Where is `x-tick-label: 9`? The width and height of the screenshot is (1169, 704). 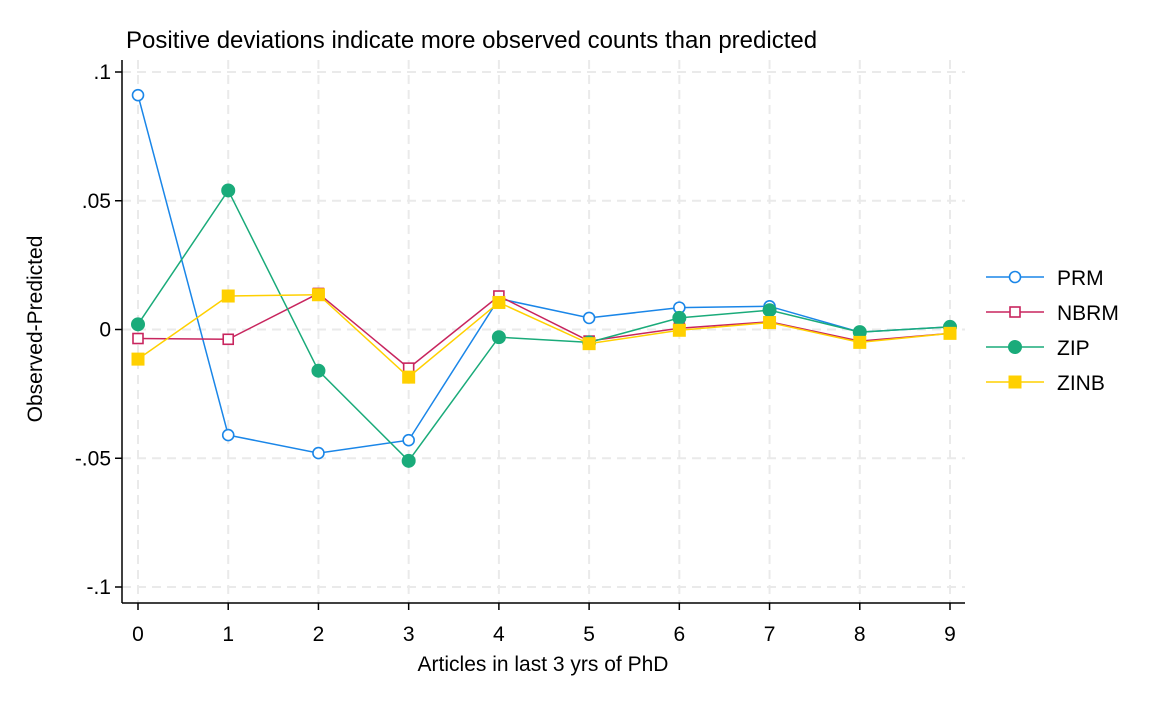
x-tick-label: 9 is located at coordinates (950, 634).